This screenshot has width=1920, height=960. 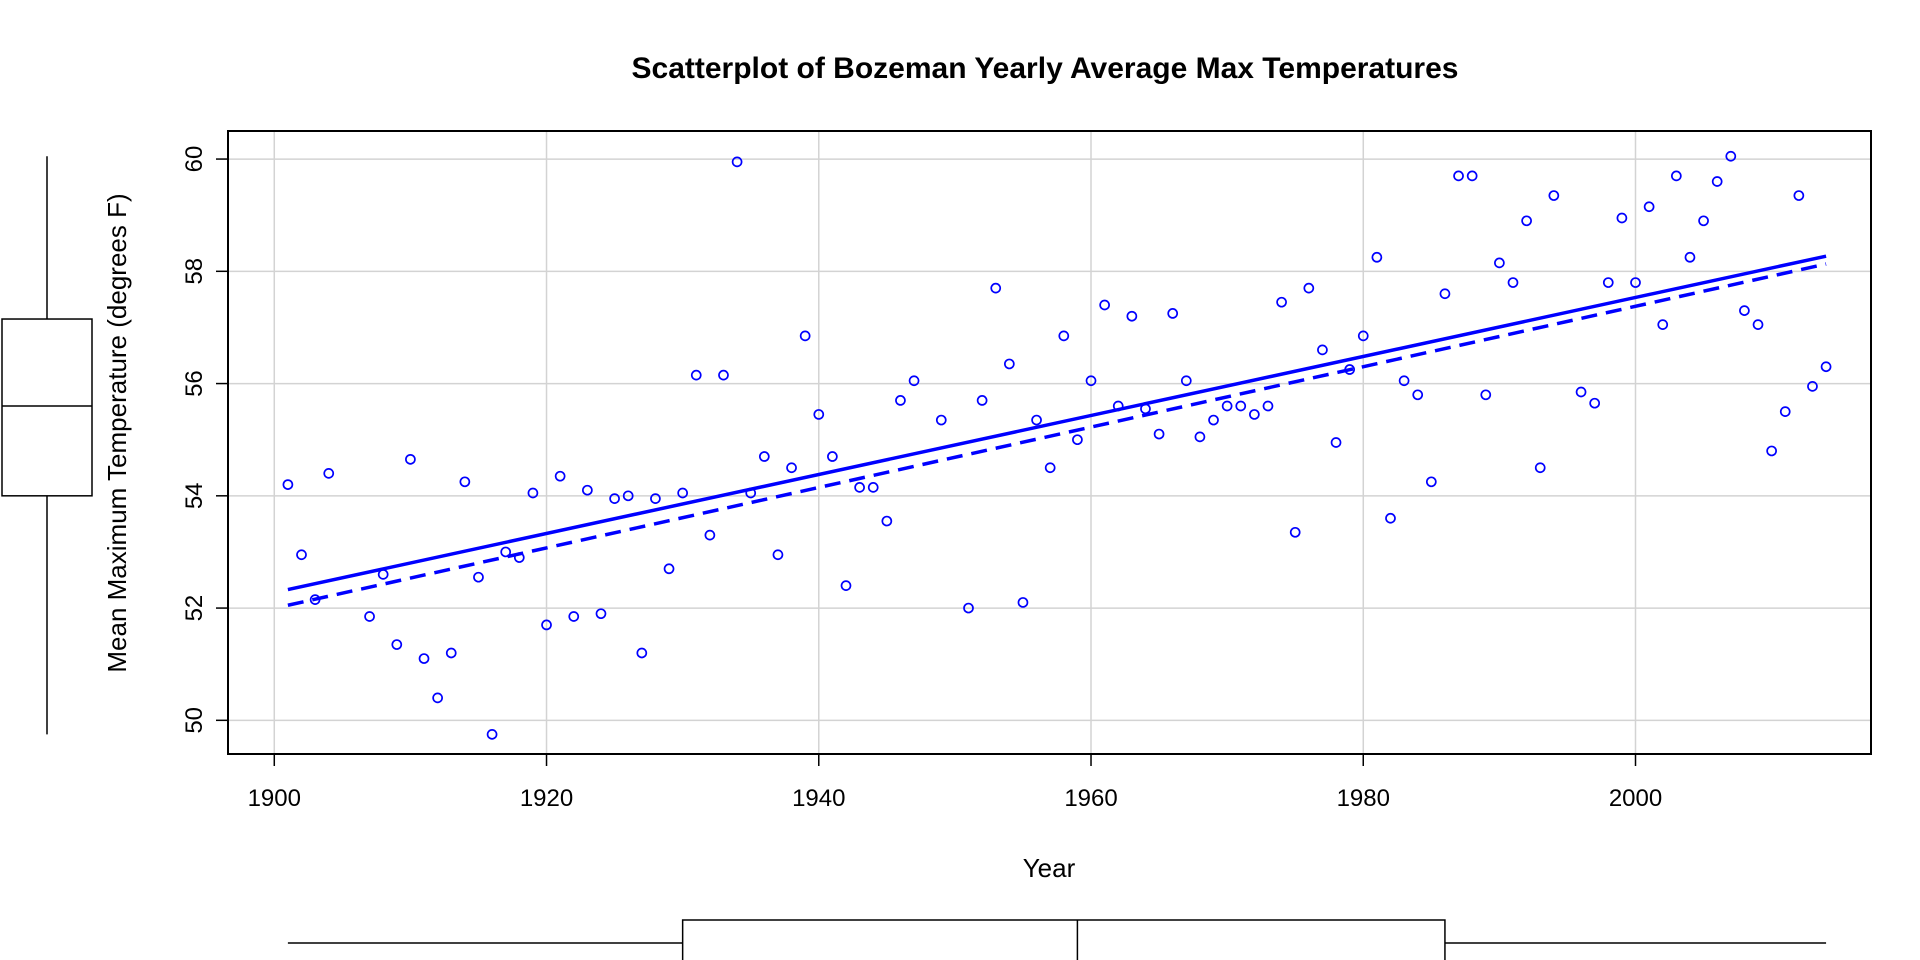 I want to click on y-tick-label: 54, so click(x=194, y=495).